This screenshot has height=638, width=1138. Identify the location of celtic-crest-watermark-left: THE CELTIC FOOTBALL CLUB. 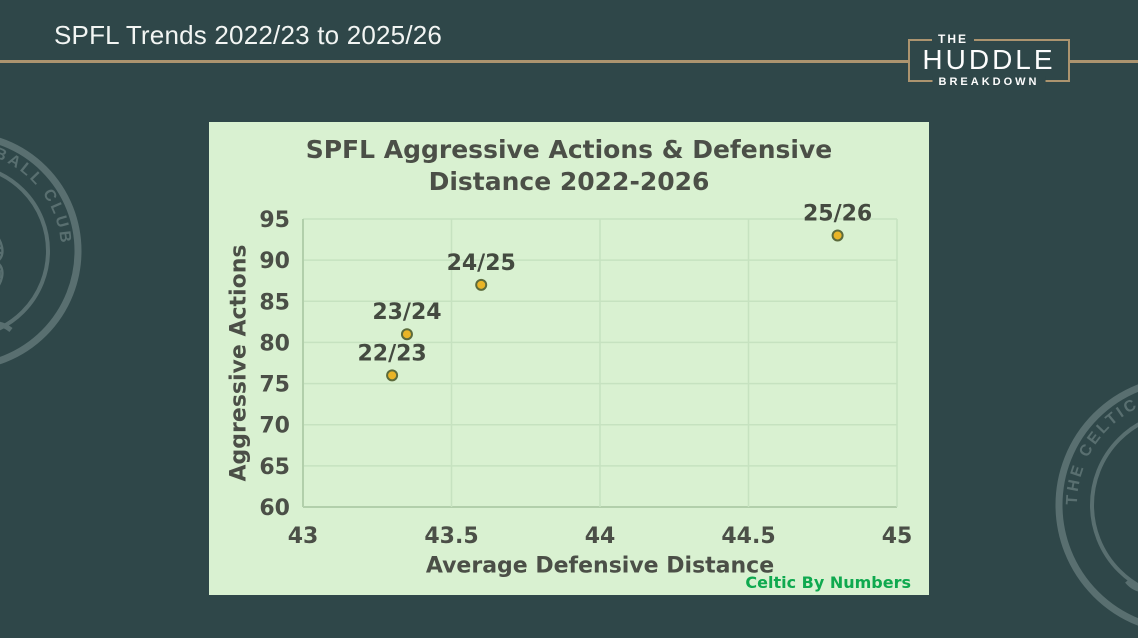
(41, 251).